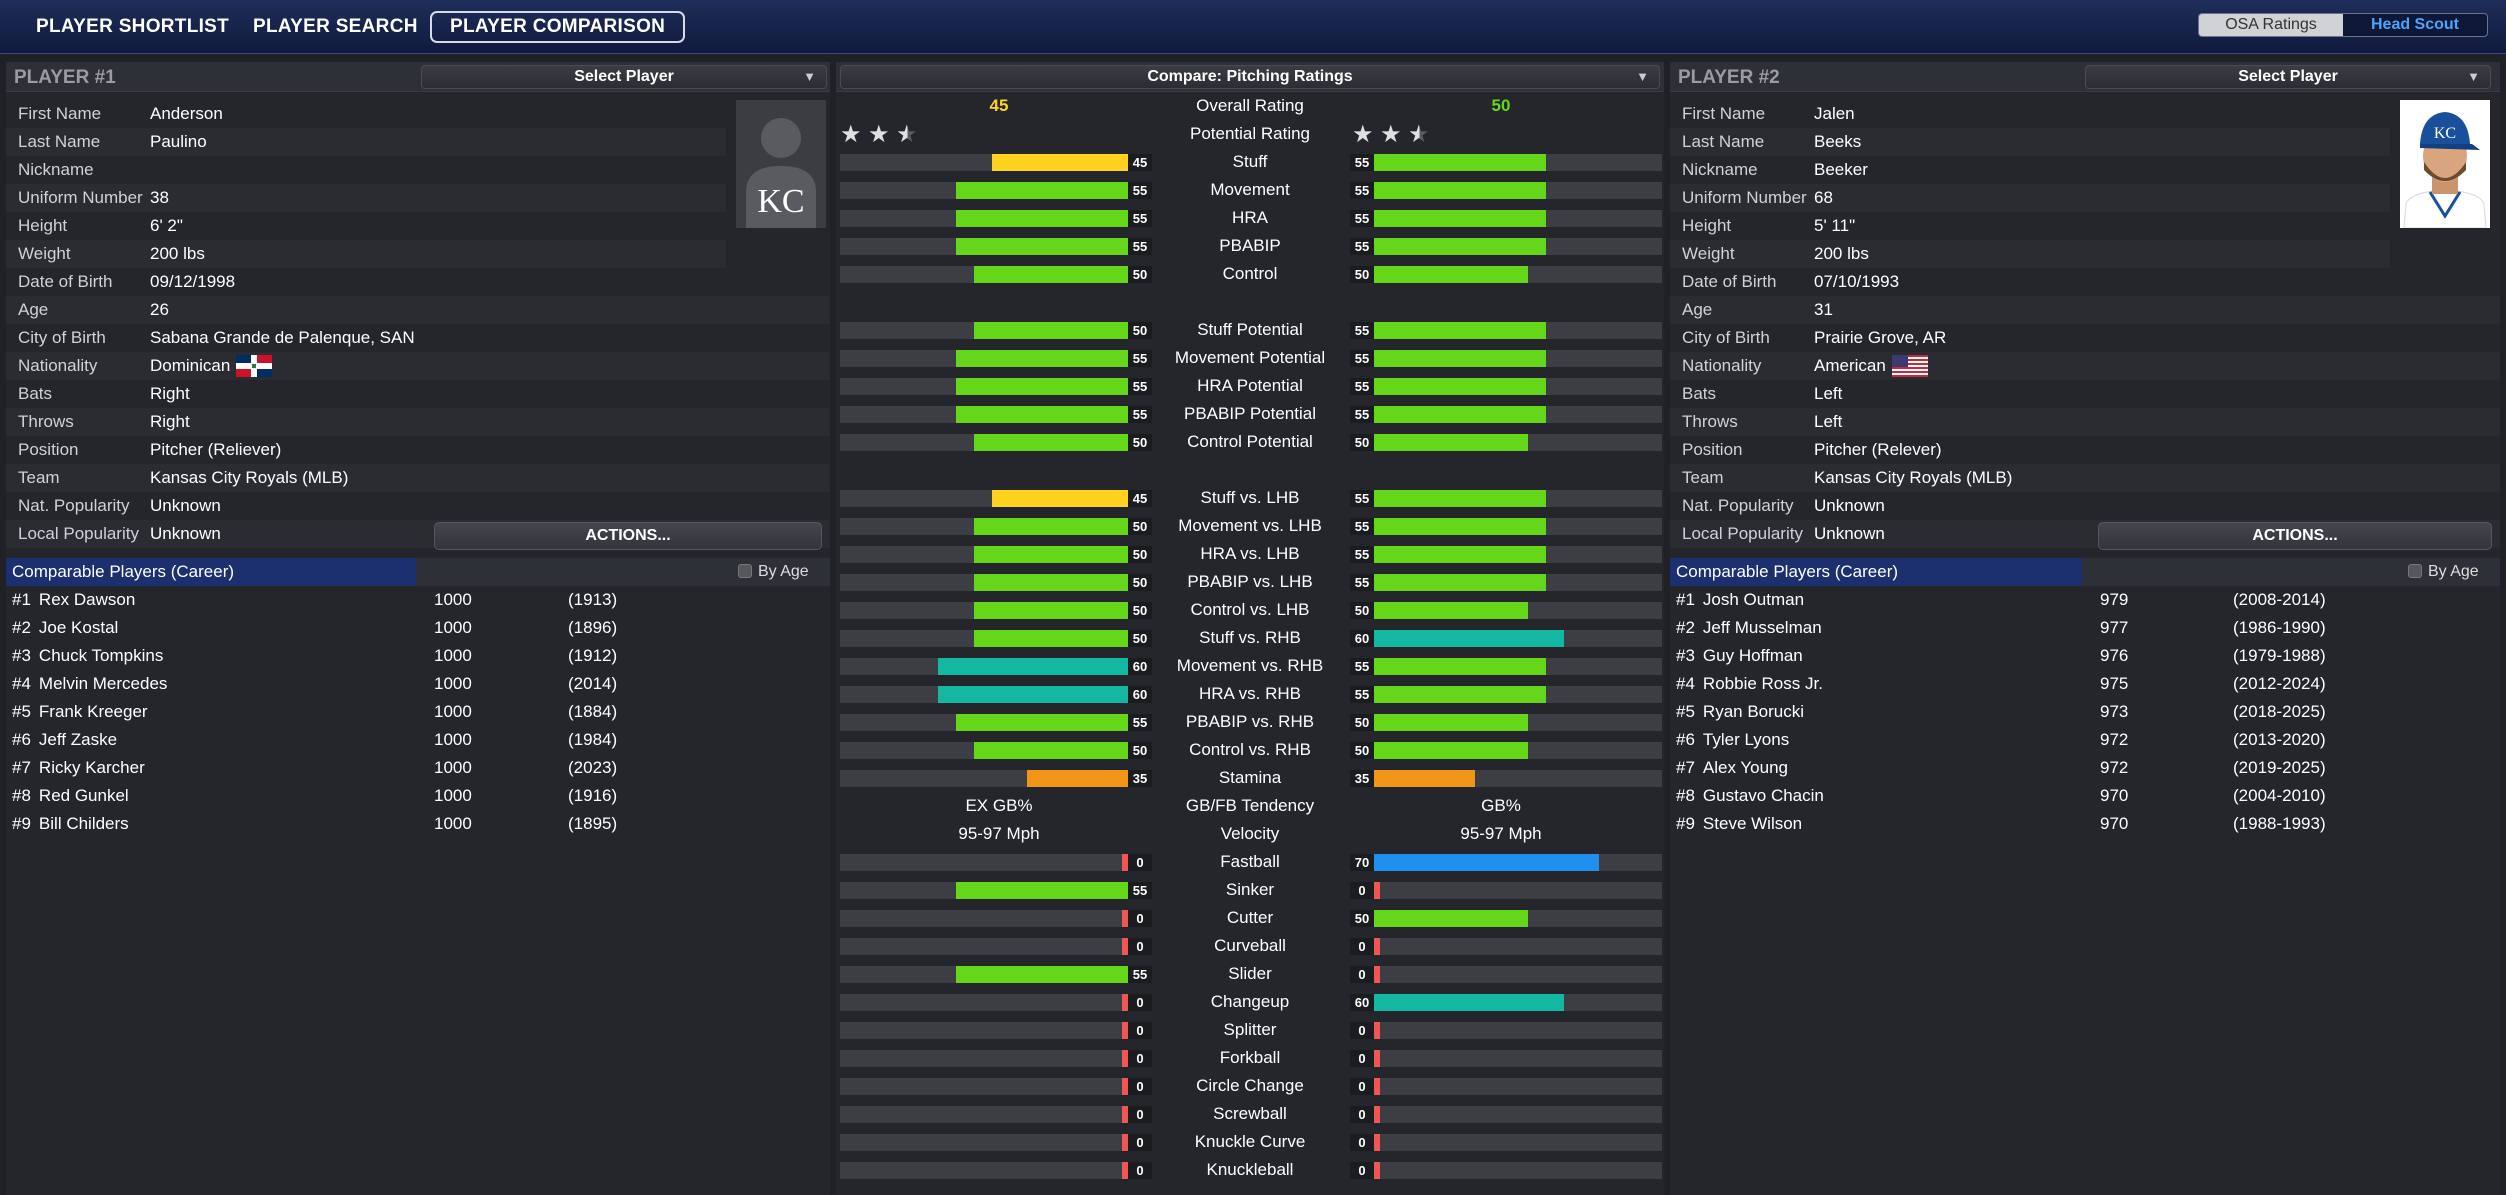  Describe the element at coordinates (2085, 684) in the screenshot. I see `list-item: #4 Robbie Ross Jr. 975 (2012-2024)` at that location.